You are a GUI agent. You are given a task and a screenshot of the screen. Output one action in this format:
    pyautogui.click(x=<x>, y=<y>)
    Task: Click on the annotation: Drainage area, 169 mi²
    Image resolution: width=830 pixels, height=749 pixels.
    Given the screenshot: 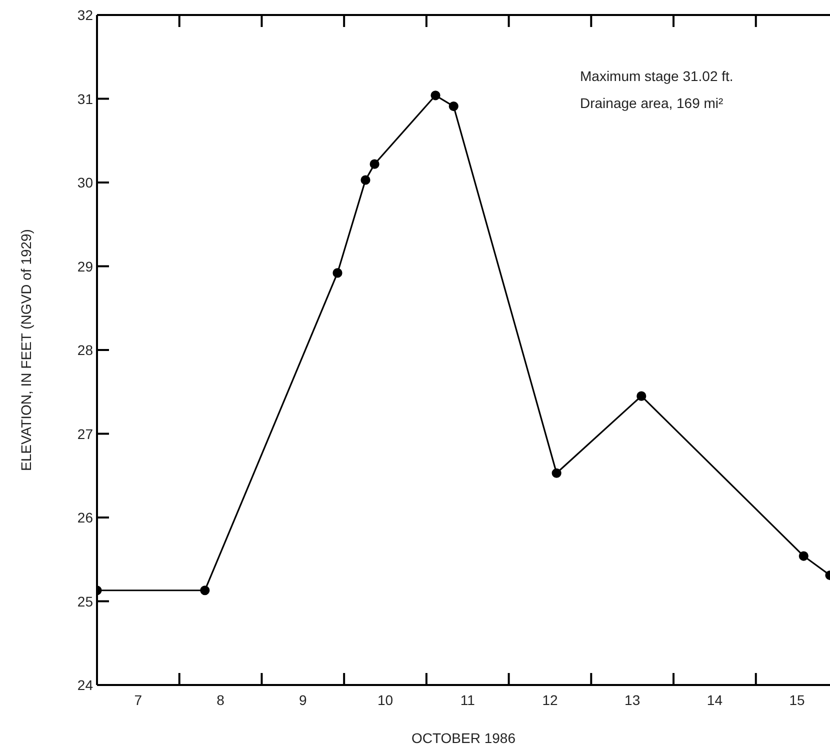 What is the action you would take?
    pyautogui.click(x=652, y=103)
    